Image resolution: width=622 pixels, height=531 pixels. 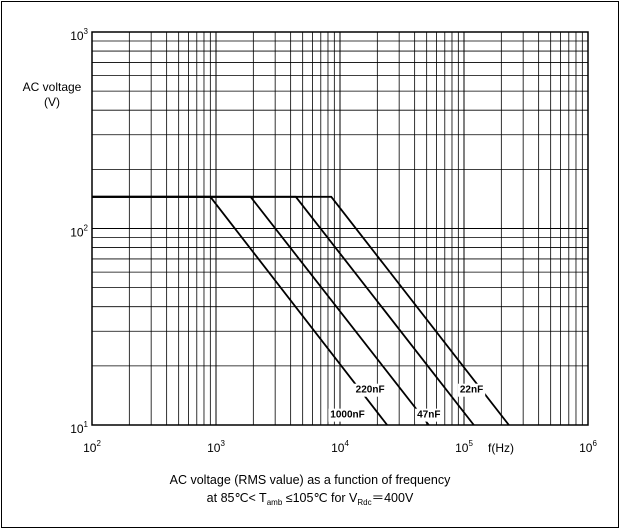 I want to click on y-axis-label-line2: (V), so click(x=52, y=102).